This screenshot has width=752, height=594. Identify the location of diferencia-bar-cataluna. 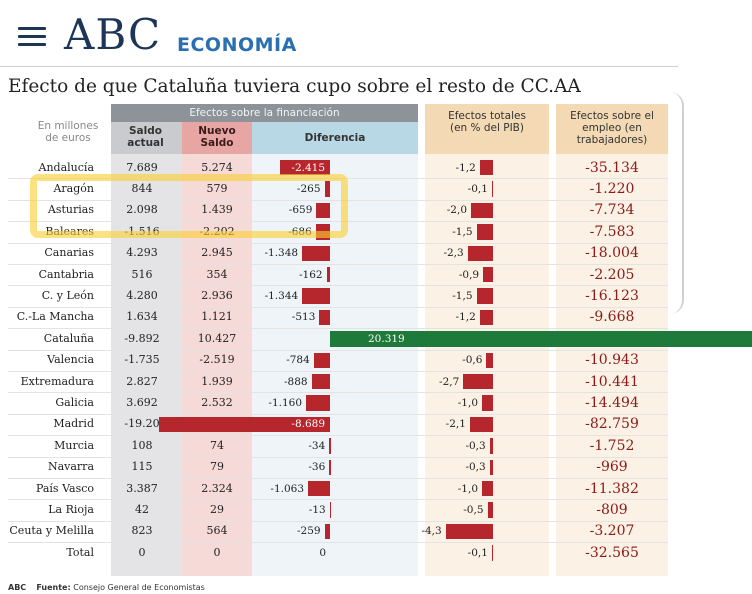
(541, 339).